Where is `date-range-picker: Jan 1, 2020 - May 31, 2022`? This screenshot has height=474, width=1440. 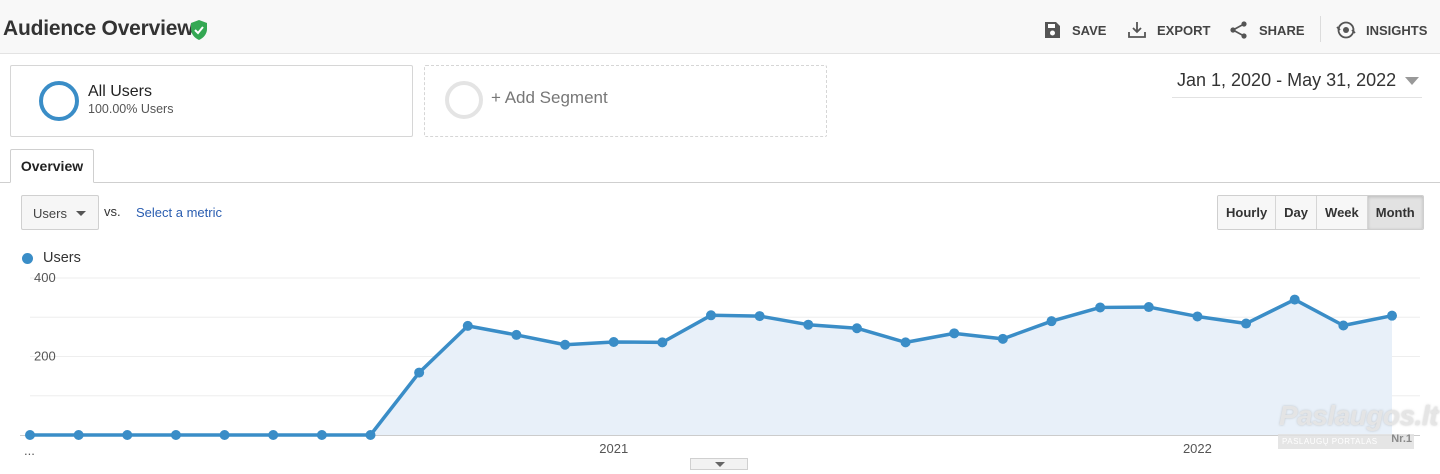 date-range-picker: Jan 1, 2020 - May 31, 2022 is located at coordinates (1297, 82).